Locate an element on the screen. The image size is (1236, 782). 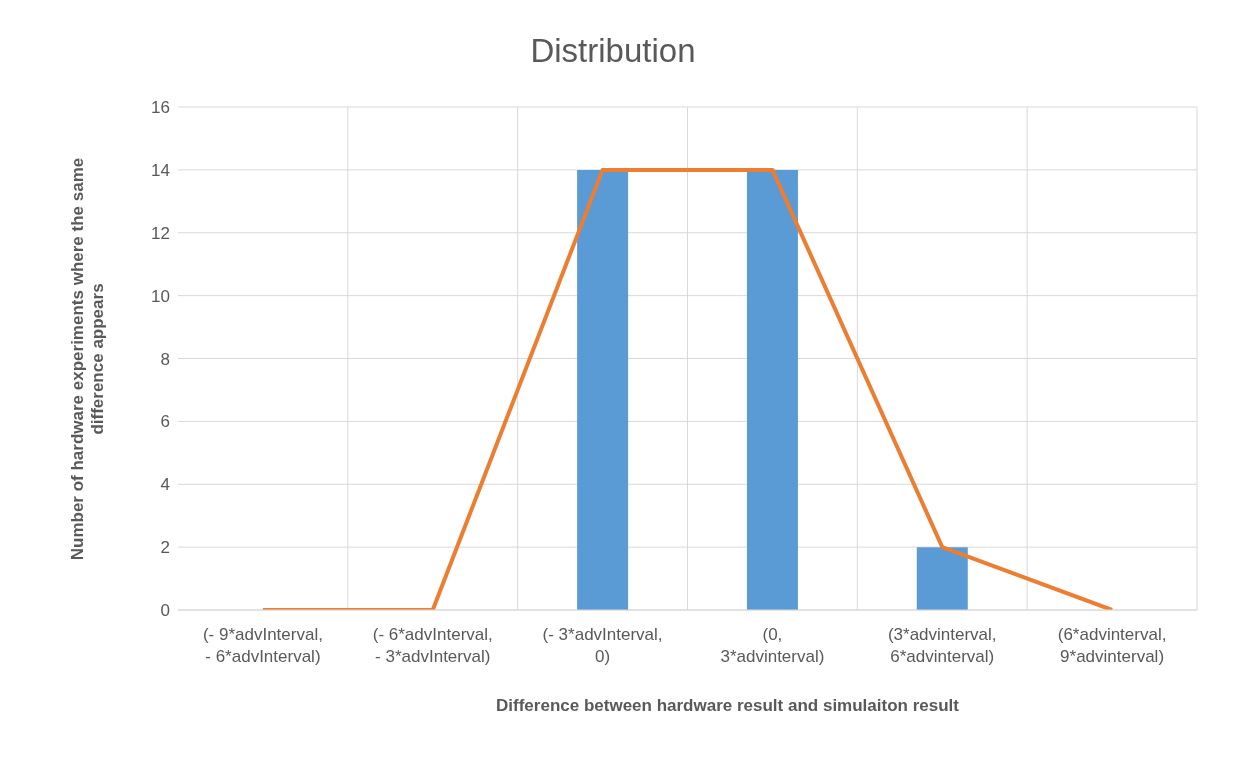
y-tick-label: 12 is located at coordinates (160, 233).